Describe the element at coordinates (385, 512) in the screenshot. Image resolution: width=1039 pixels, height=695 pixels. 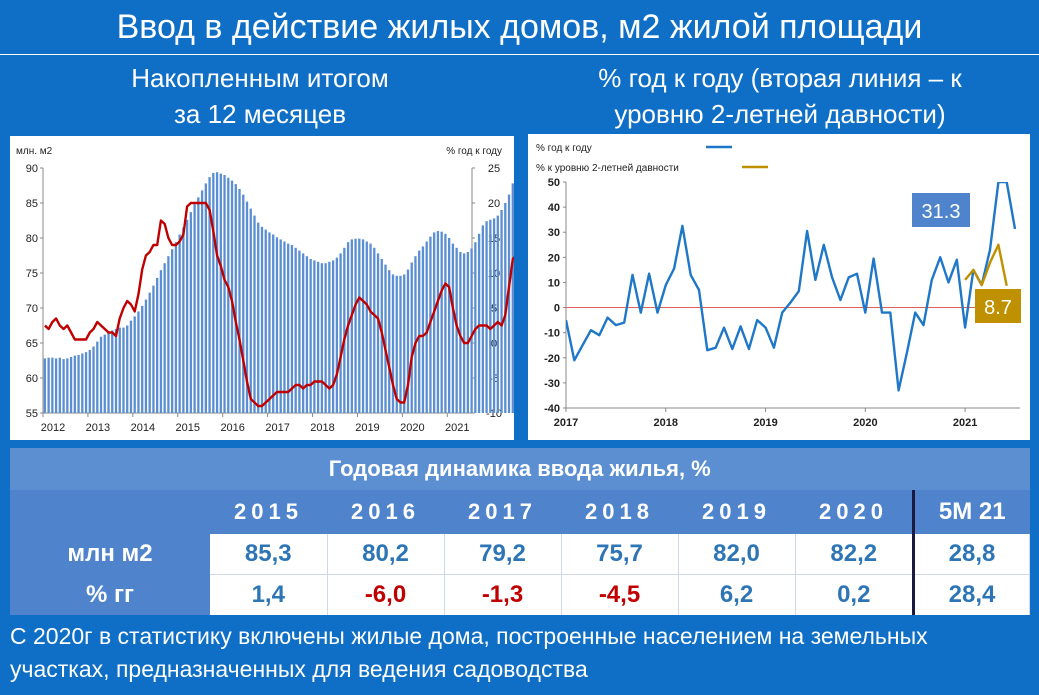
I see `year-header: 2016` at that location.